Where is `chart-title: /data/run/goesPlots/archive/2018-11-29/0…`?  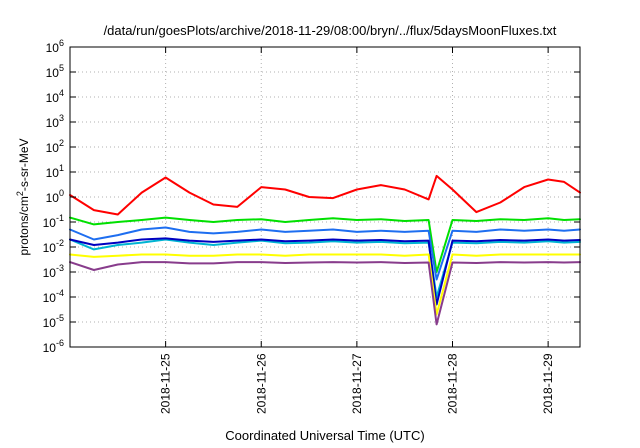 chart-title: /data/run/goesPlots/archive/2018-11-29/0… is located at coordinates (330, 30).